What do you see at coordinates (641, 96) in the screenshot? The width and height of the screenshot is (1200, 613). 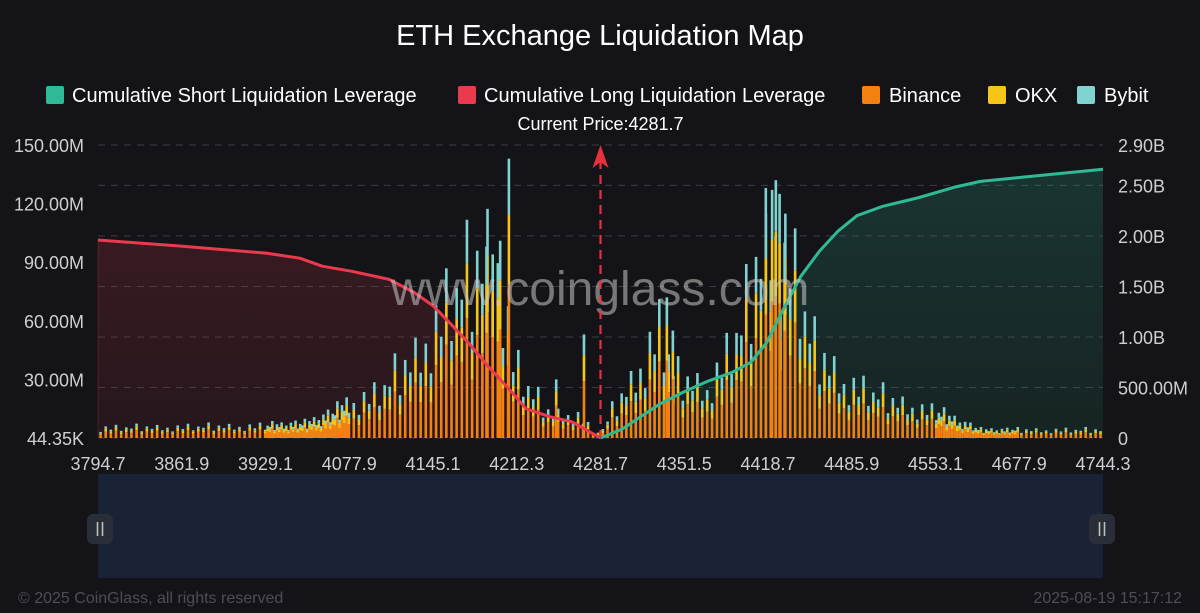 I see `legend-item-long-cumulative: Cumulative Long Liquidation Leverage` at bounding box center [641, 96].